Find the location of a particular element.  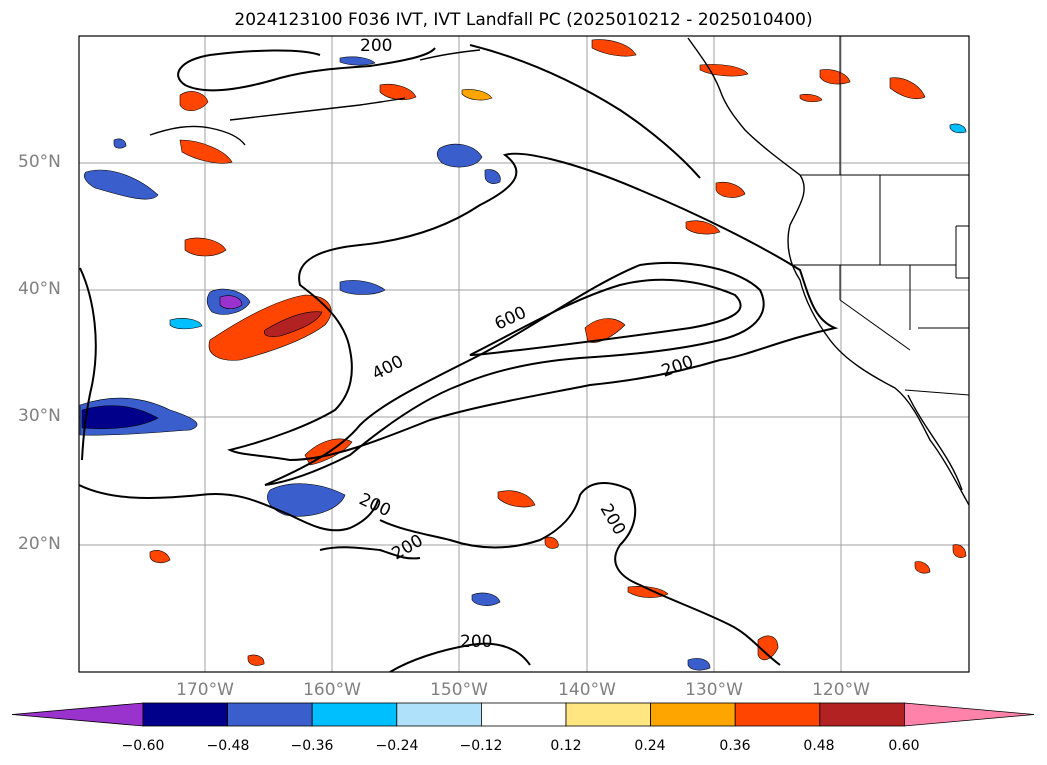

colorbar-tick-label: 0.60 is located at coordinates (904, 746).